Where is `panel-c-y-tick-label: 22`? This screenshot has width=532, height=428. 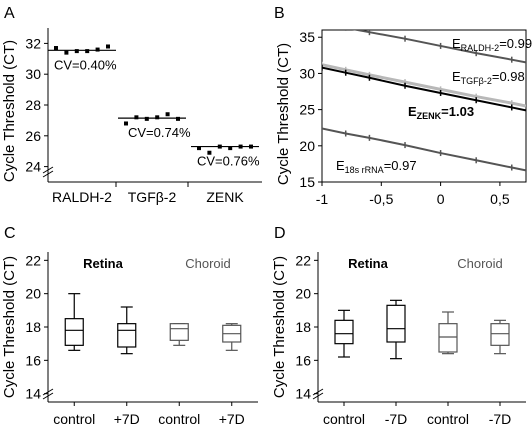 panel-c-y-tick-label: 22 is located at coordinates (33, 260).